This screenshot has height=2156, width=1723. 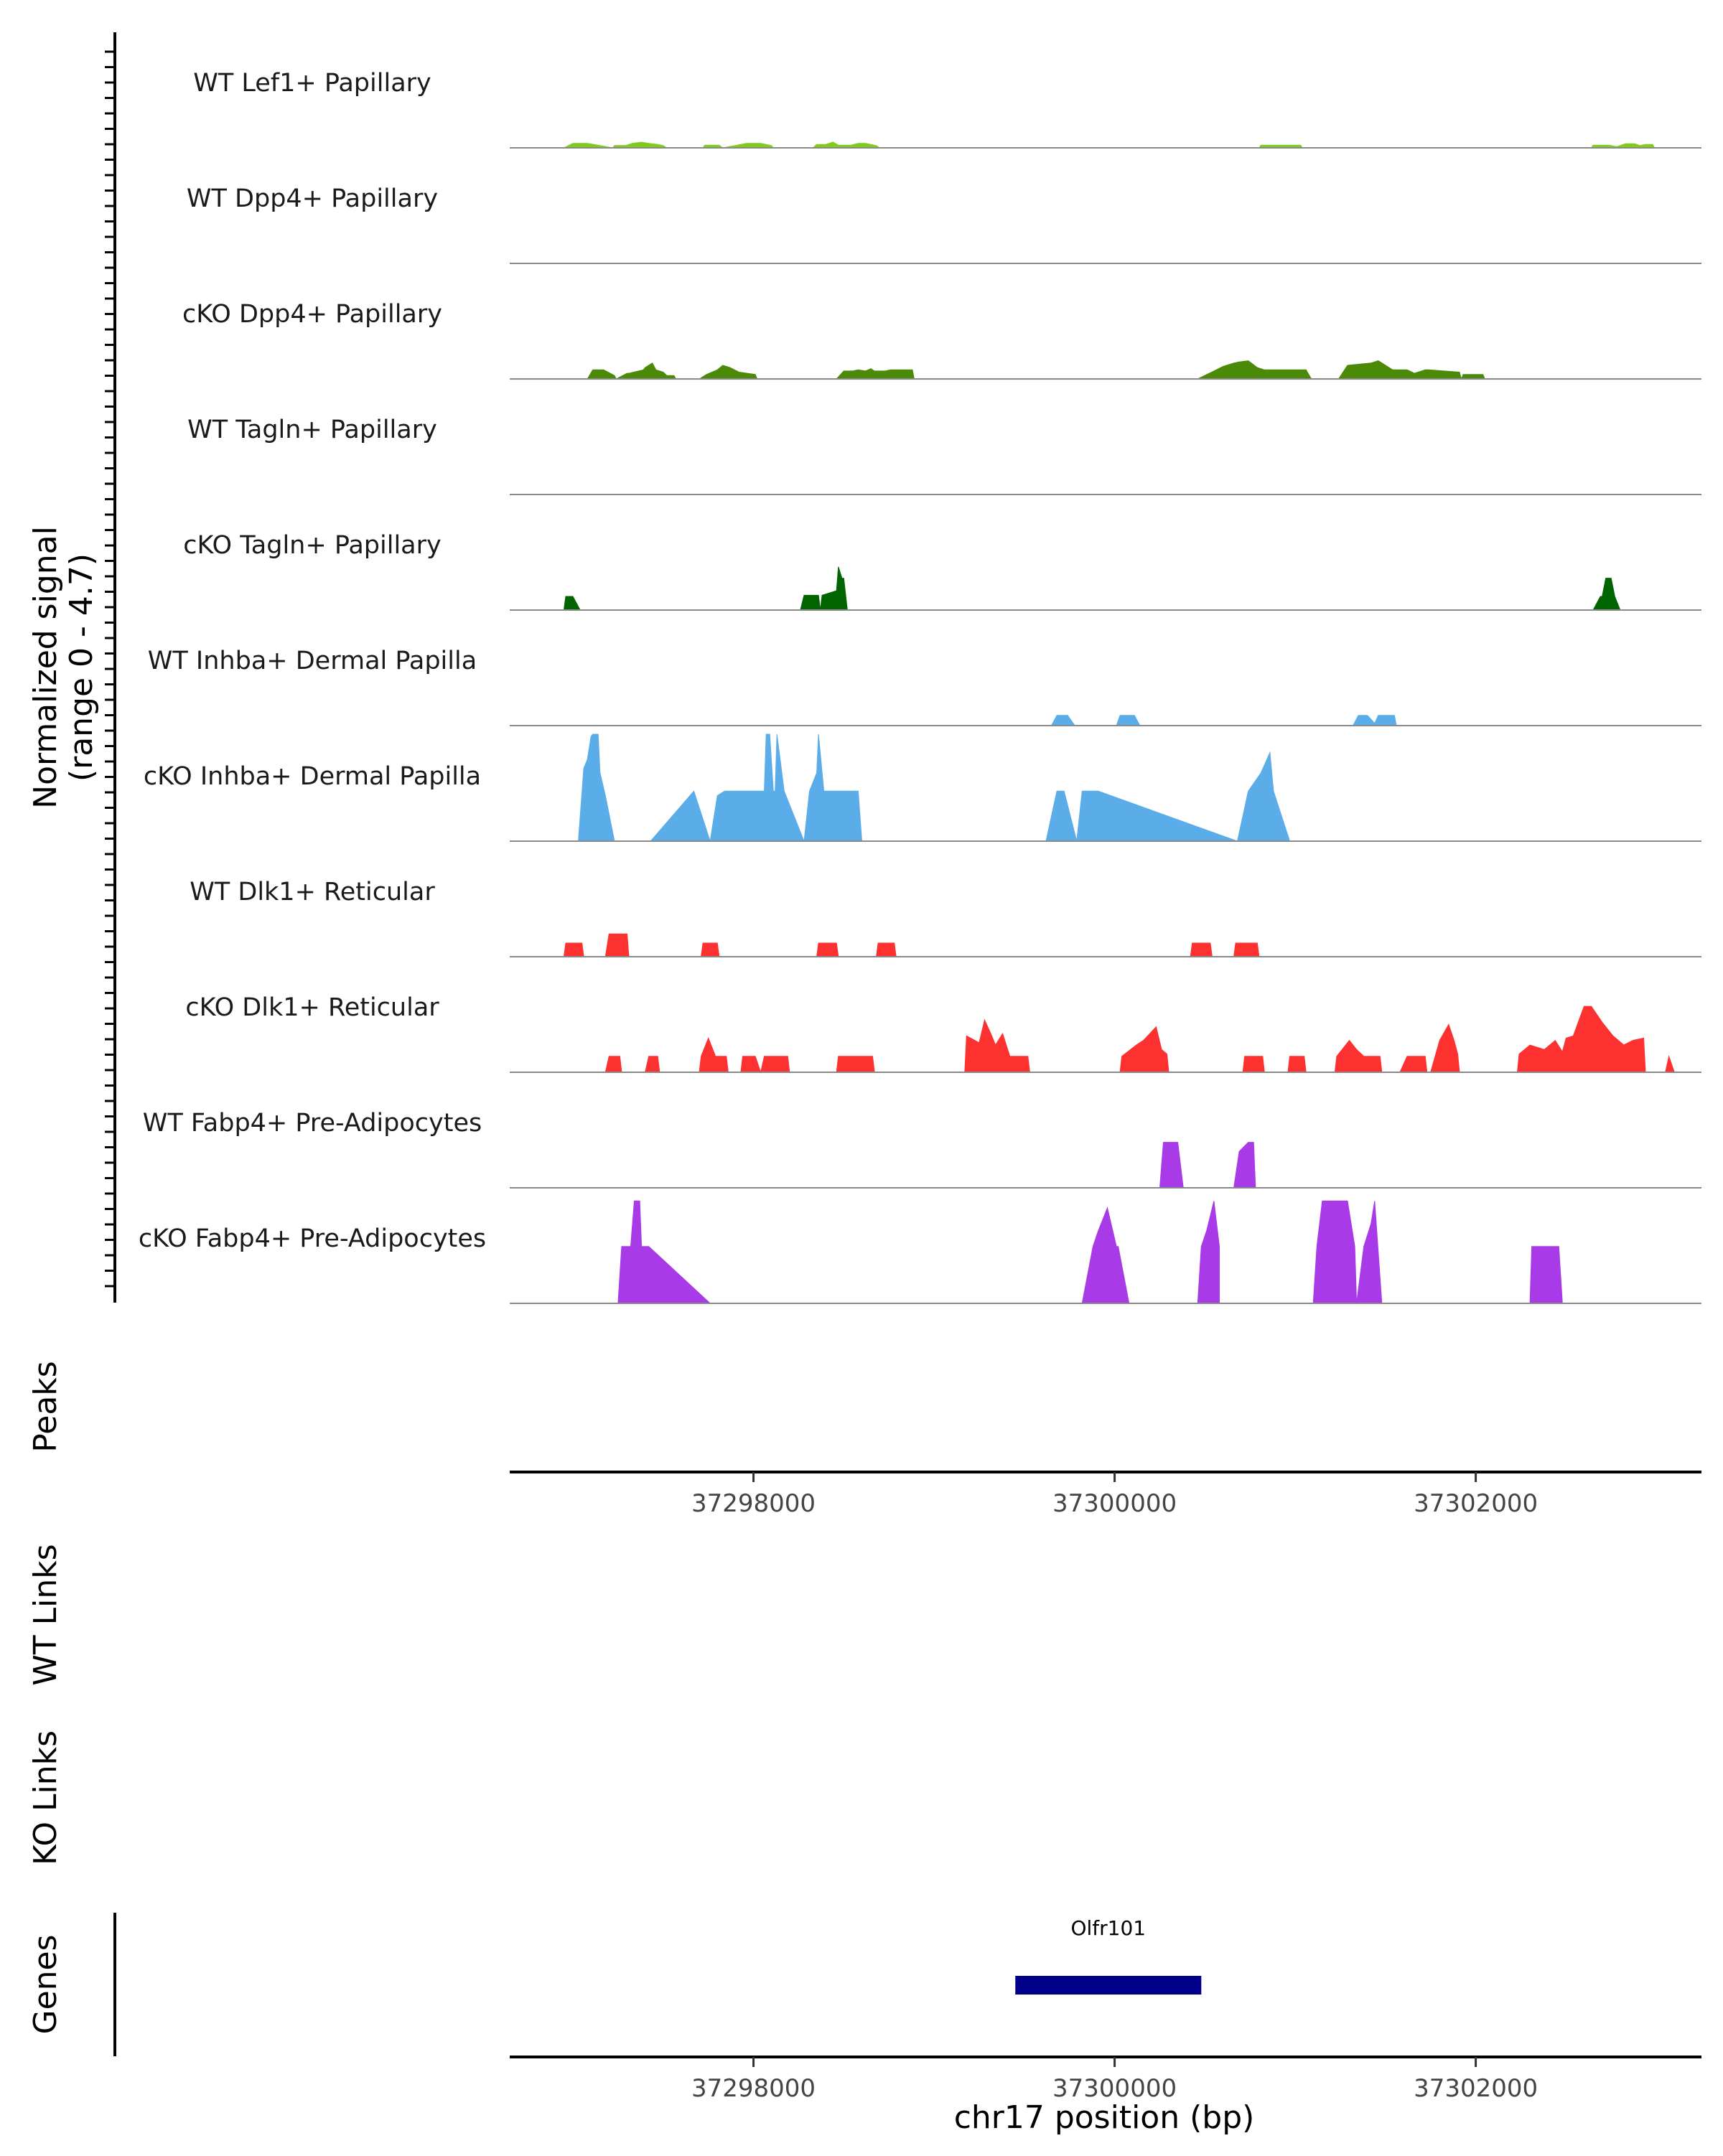 I want to click on gene-olfr101, so click(x=1108, y=1985).